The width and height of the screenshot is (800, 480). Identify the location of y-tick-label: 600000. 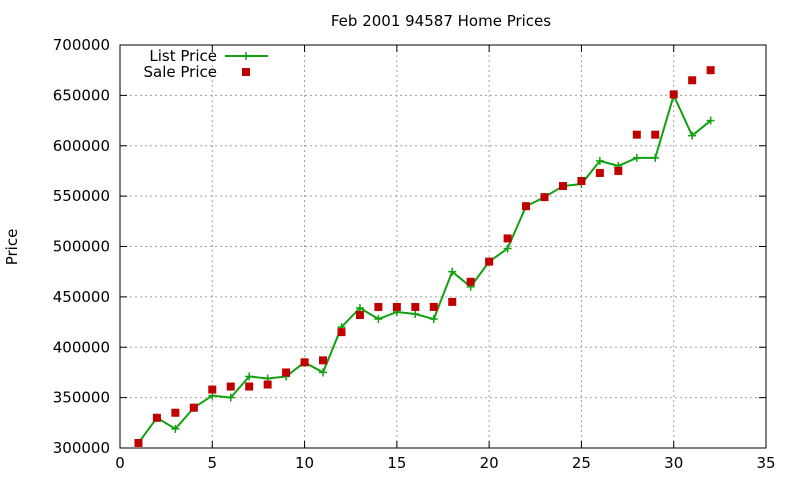
(81, 146).